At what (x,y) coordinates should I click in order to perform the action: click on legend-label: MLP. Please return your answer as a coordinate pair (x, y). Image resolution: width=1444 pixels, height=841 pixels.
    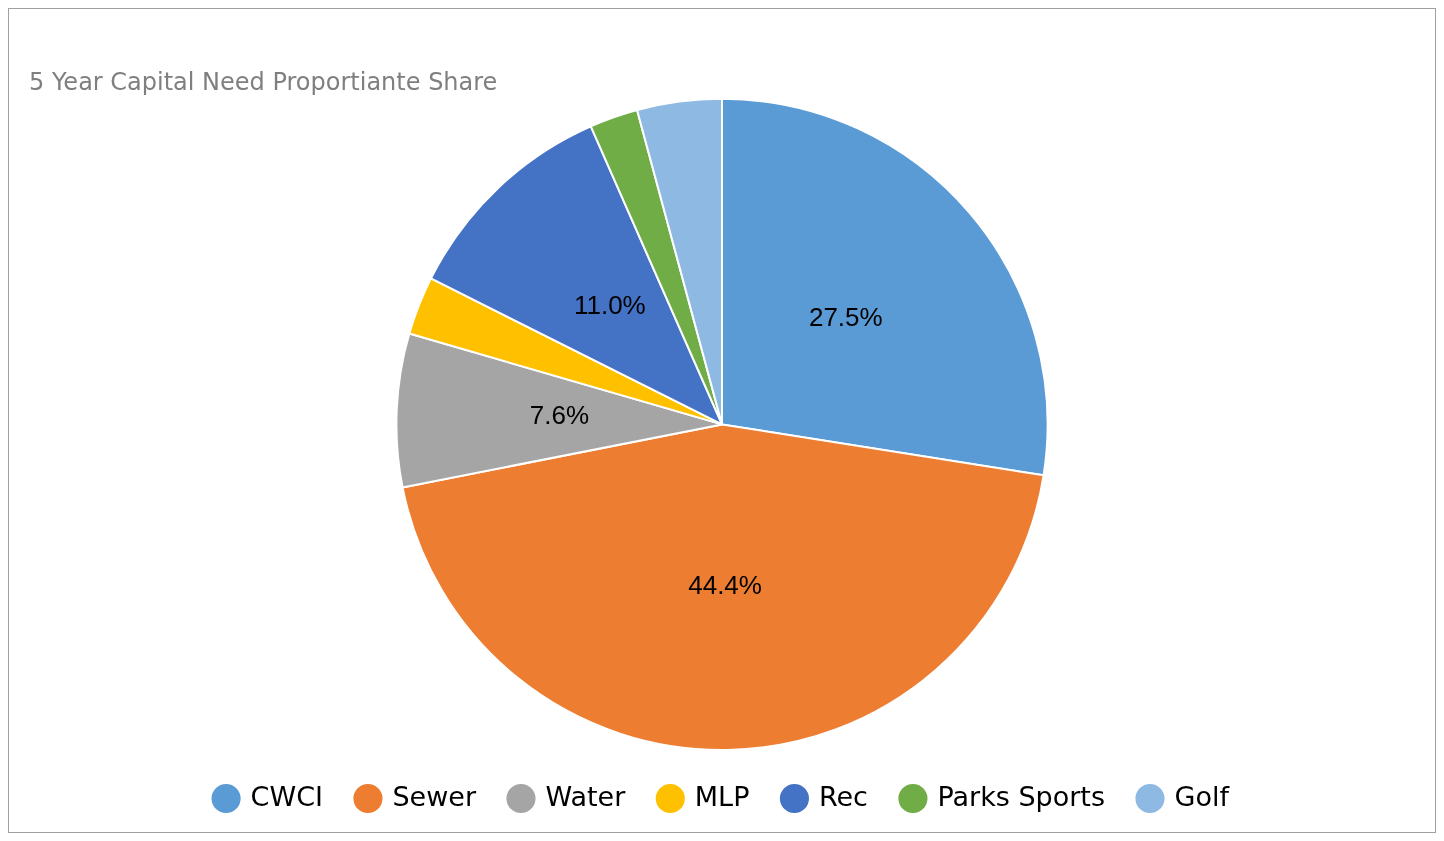
    Looking at the image, I should click on (722, 796).